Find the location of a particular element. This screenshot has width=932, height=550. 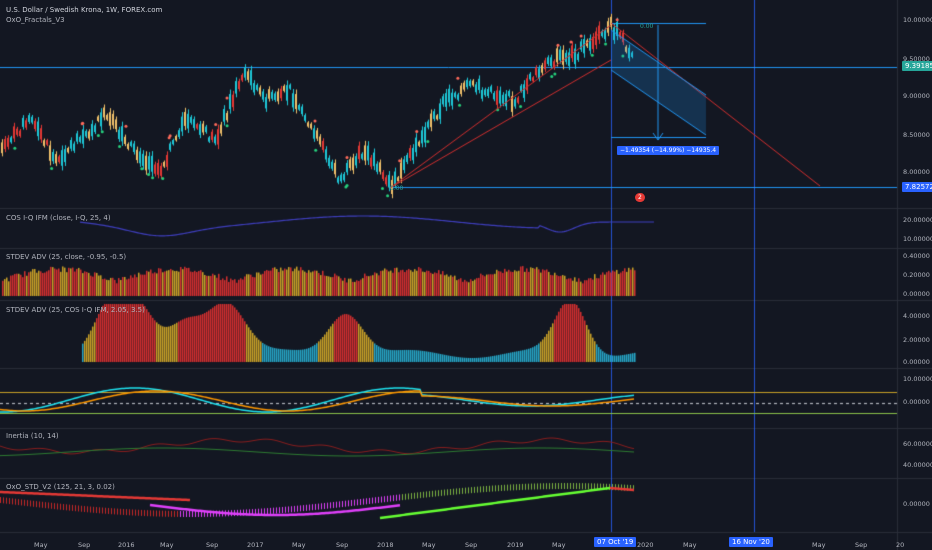

time-tick: 2020 is located at coordinates (645, 545).